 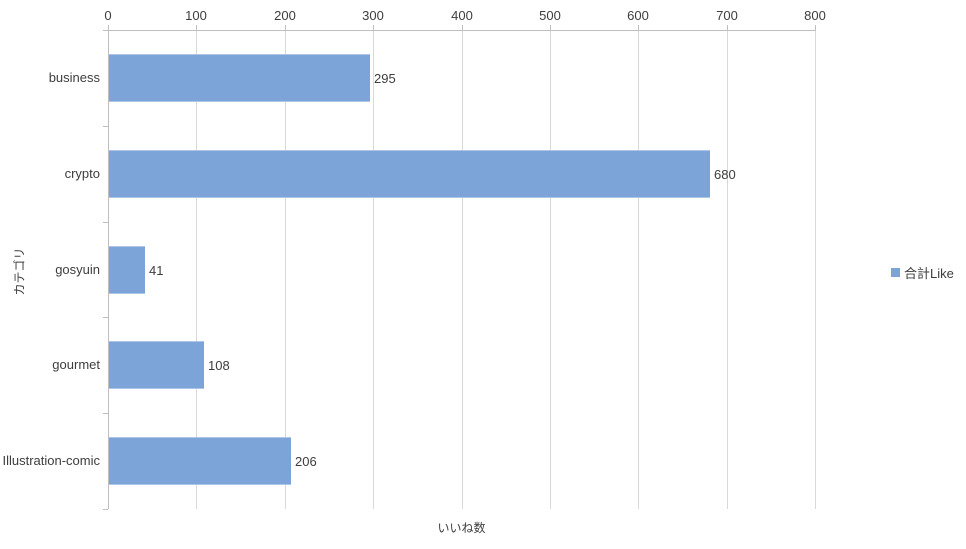 I want to click on x-tick-label: 0, so click(x=108, y=15).